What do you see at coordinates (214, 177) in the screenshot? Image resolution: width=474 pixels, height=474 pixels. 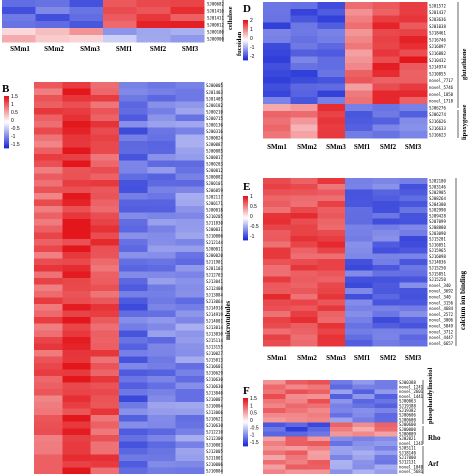 I see `row-label: SJ00082` at bounding box center [214, 177].